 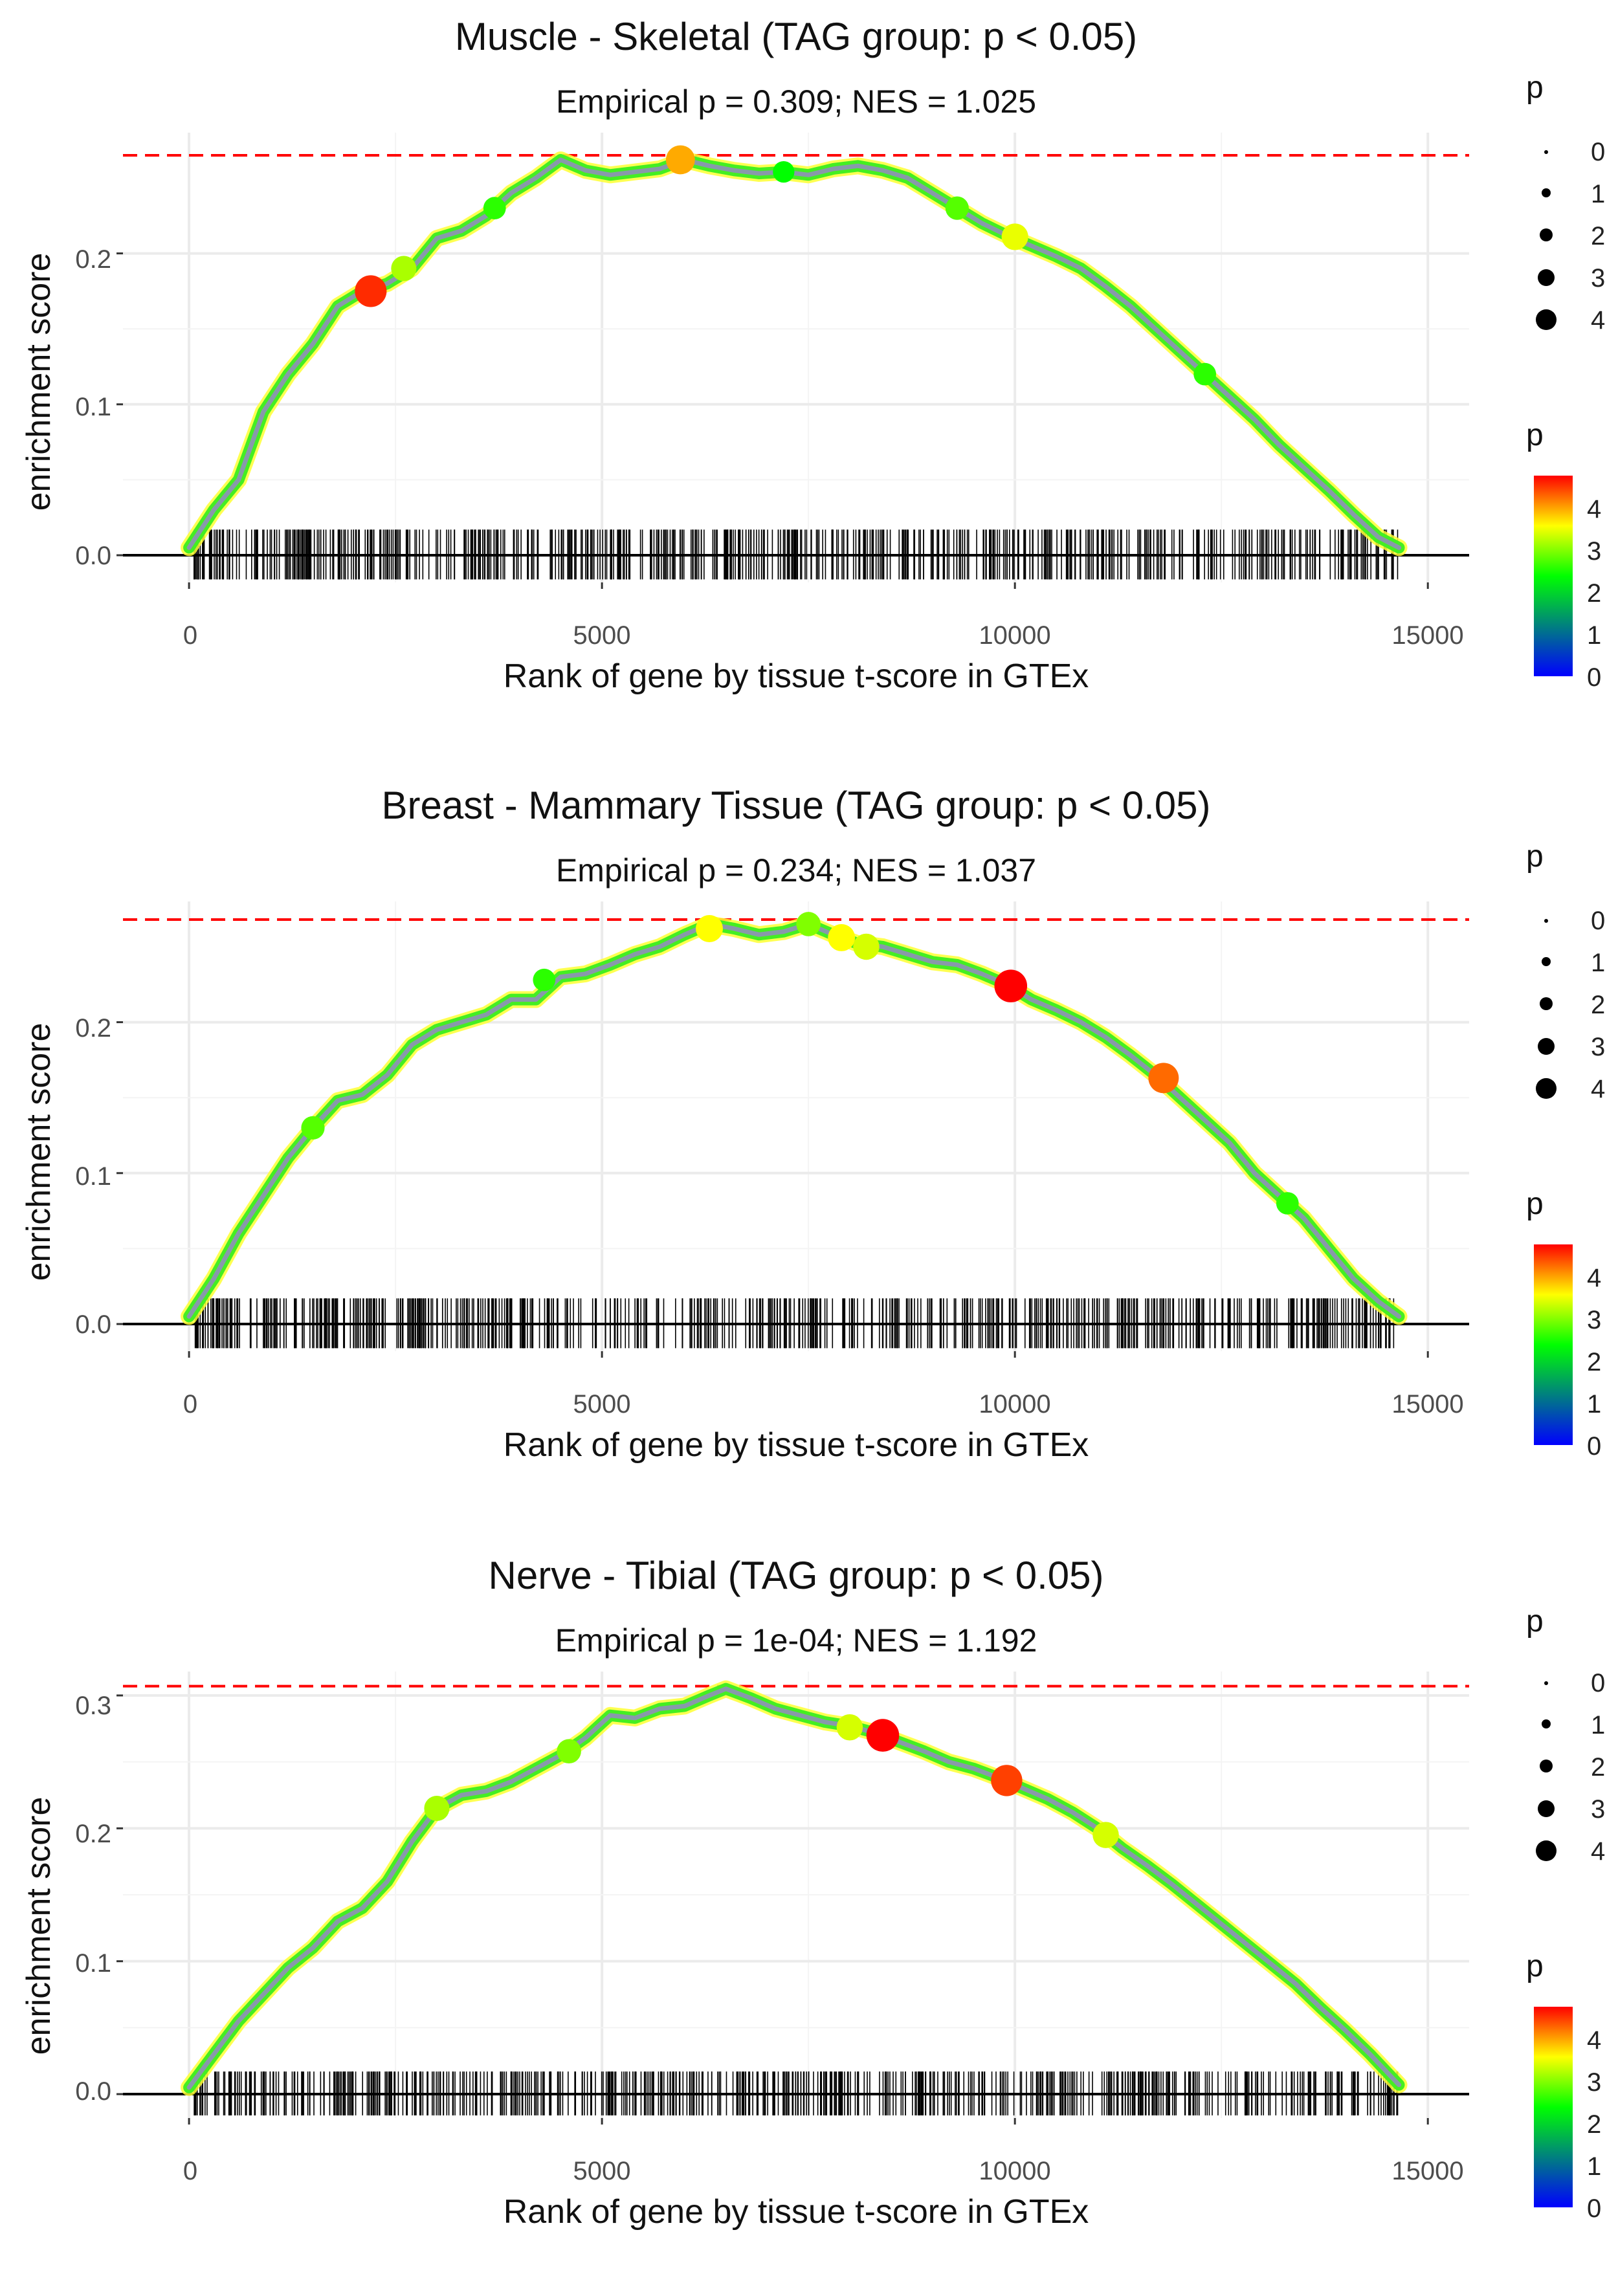 I want to click on es-curve-halo-yellow, so click(x=794, y=354).